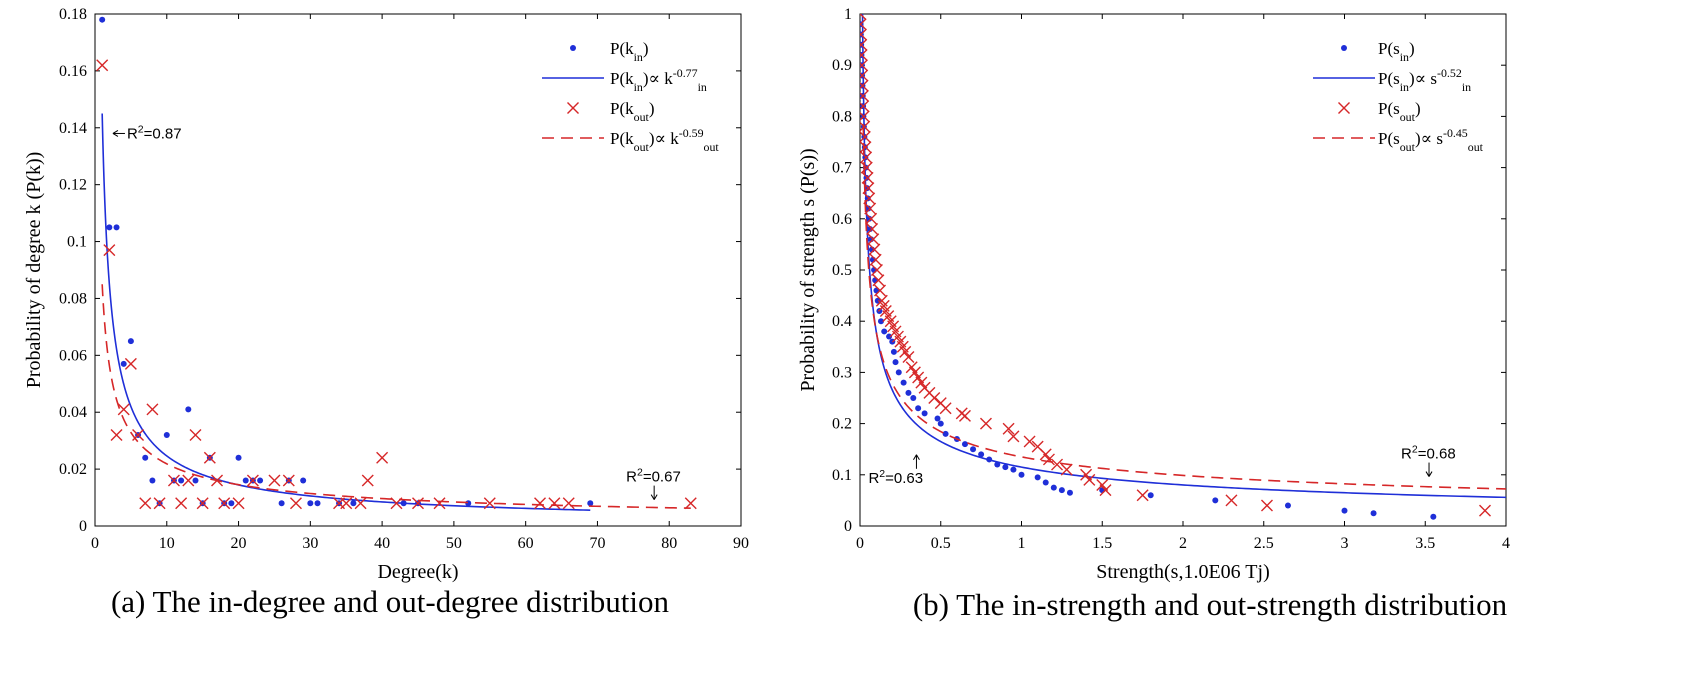 This screenshot has width=1692, height=698. What do you see at coordinates (382, 543) in the screenshot?
I see `x-tick-label: 40` at bounding box center [382, 543].